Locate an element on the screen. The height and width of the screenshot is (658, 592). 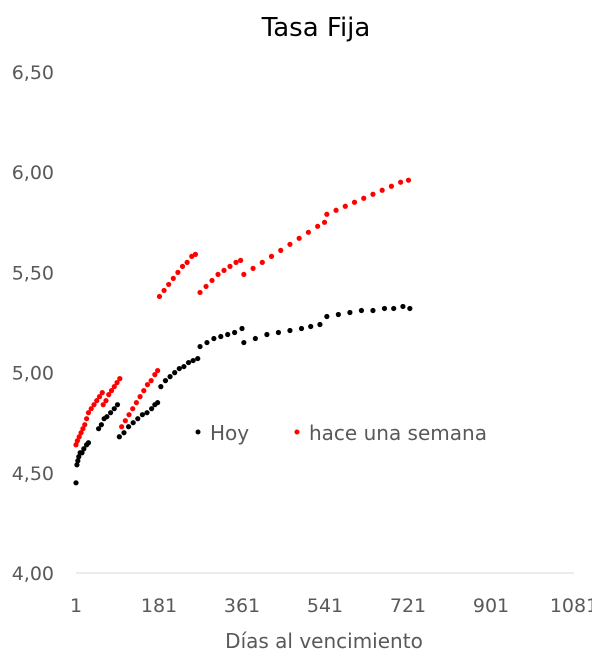
x-axis-ticks: 1 181 361 541 721 901 1081 is located at coordinates (331, 606).